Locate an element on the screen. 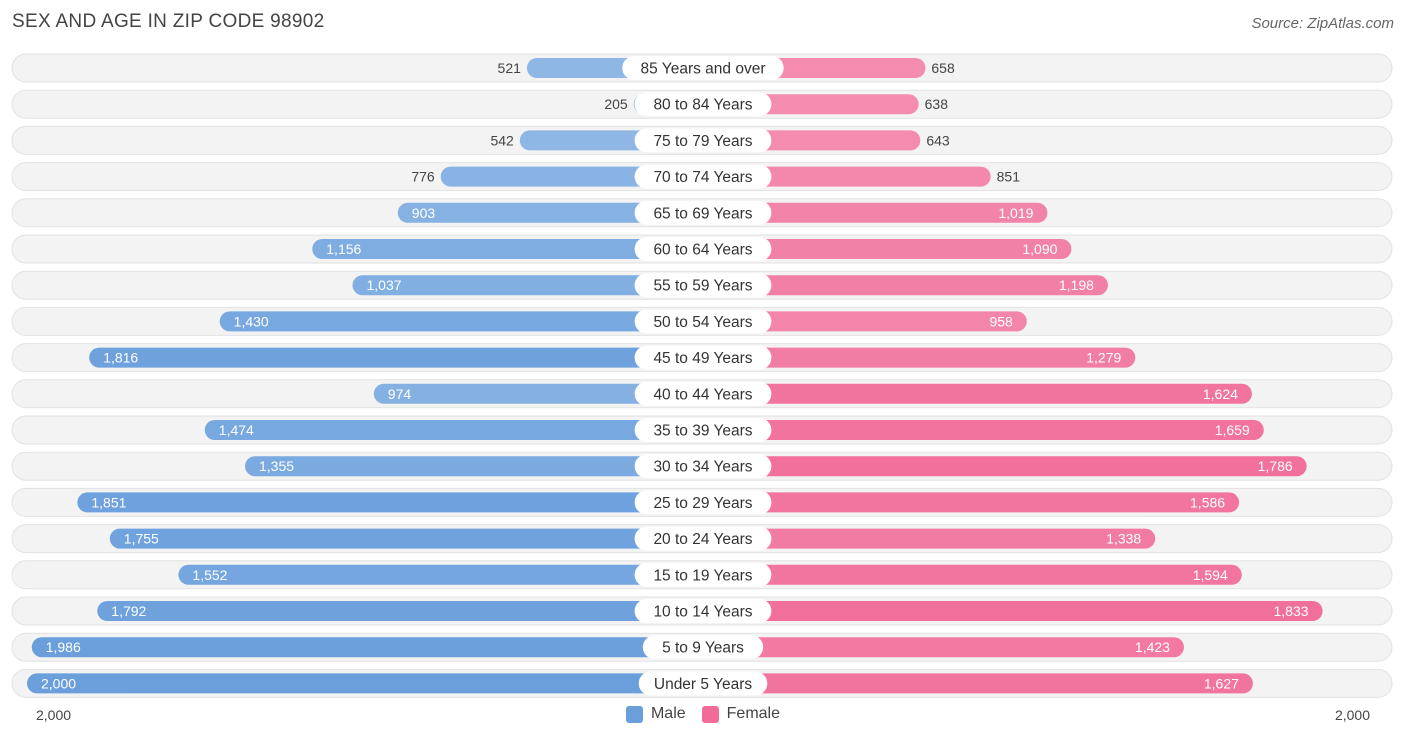  female-value-label: 851 is located at coordinates (1009, 177).